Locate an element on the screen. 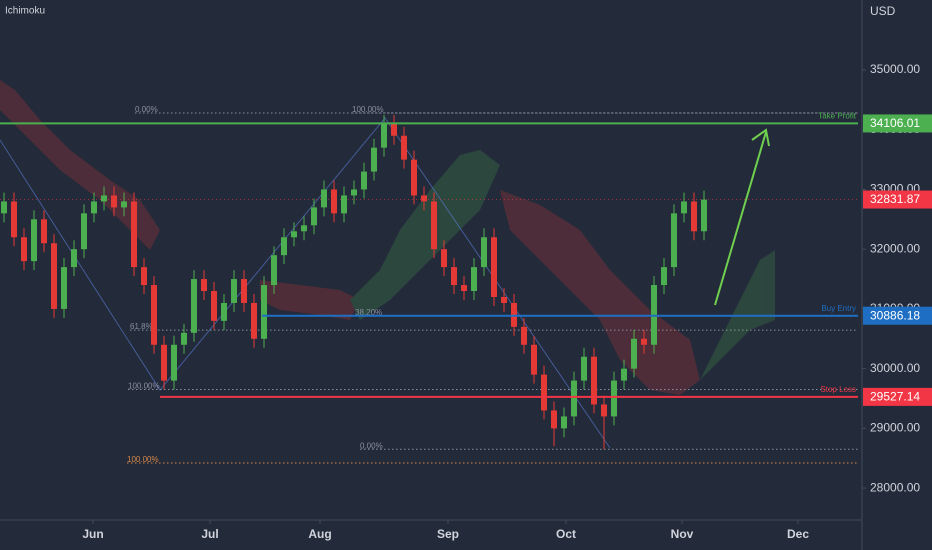 The image size is (932, 550). fib-label: 61.8% is located at coordinates (141, 326).